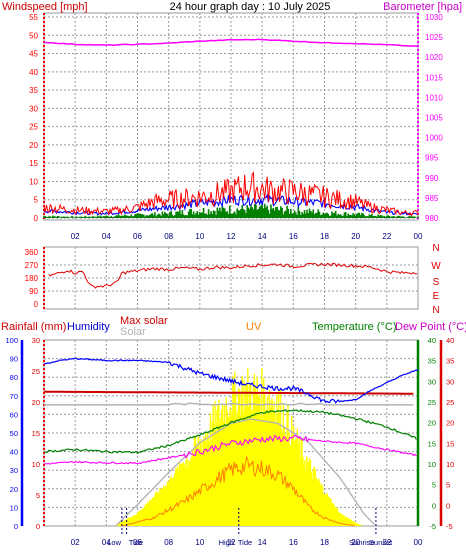 This screenshot has width=466, height=554. Describe the element at coordinates (231, 43) in the screenshot. I see `barometer-line` at that location.